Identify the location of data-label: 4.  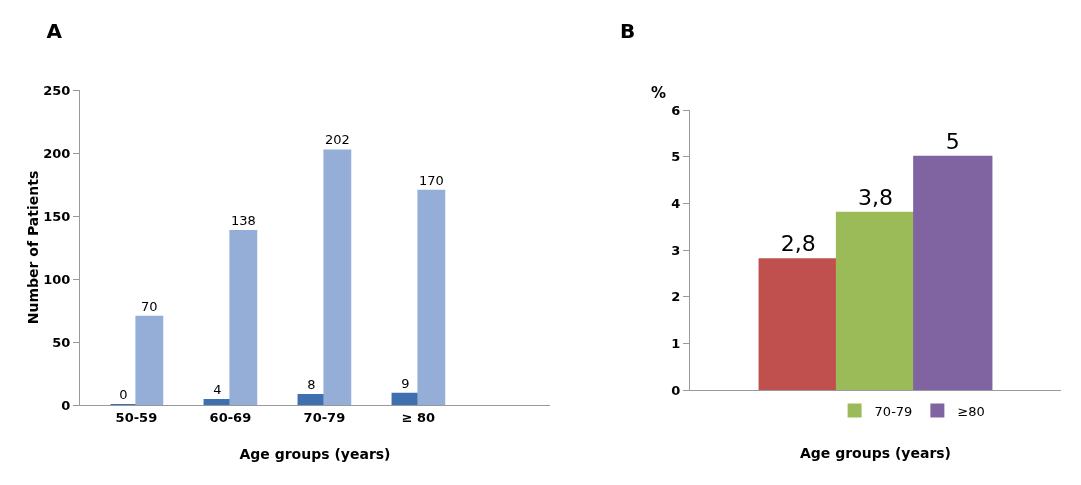
(217, 389).